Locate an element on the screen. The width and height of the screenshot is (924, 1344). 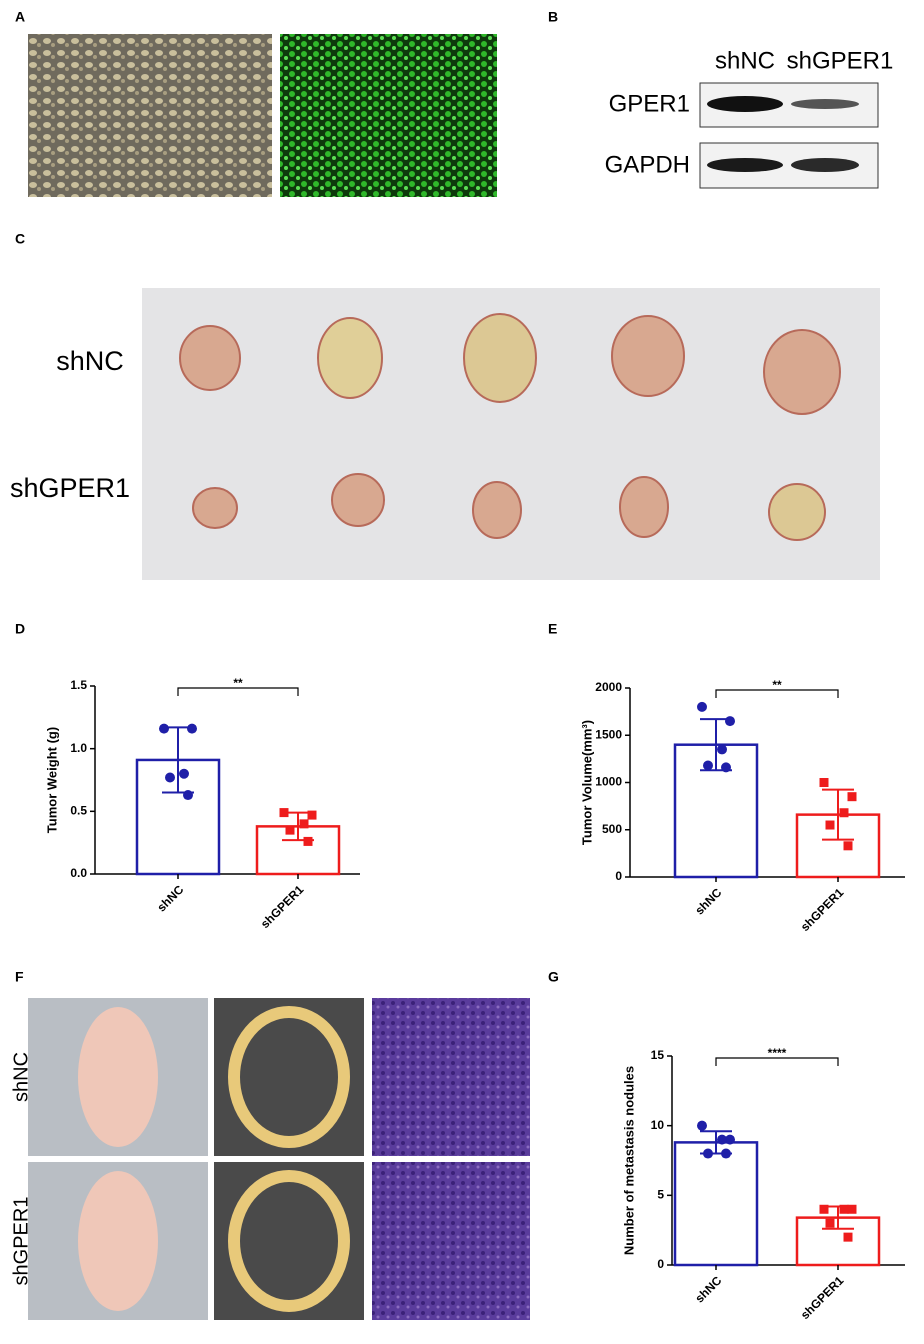
y-tick-label: 5 is located at coordinates (660, 1195).